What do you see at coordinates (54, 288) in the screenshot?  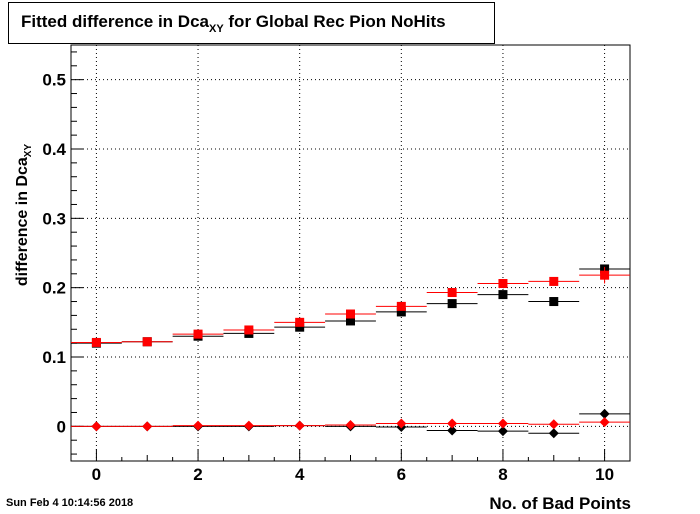 I see `y-tick-label: 0.2` at bounding box center [54, 288].